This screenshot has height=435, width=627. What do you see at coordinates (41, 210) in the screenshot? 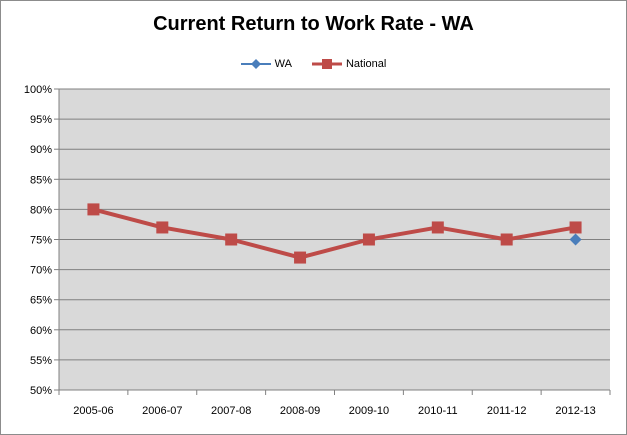
I see `y-tick-label-80: 80%` at bounding box center [41, 210].